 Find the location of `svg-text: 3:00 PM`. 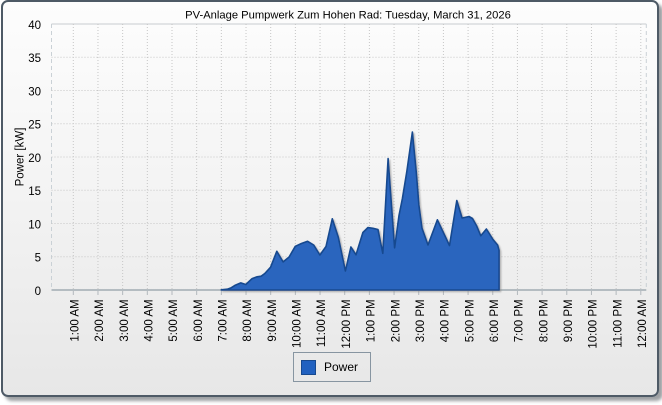

svg-text: 3:00 PM is located at coordinates (421, 320).